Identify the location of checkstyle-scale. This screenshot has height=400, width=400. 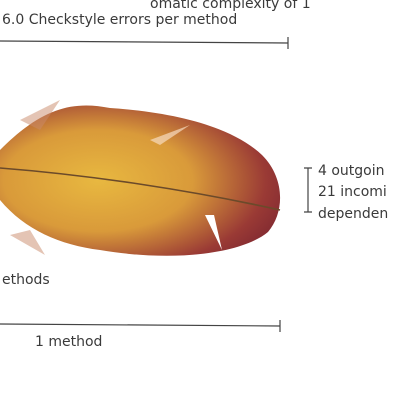
(144, 43).